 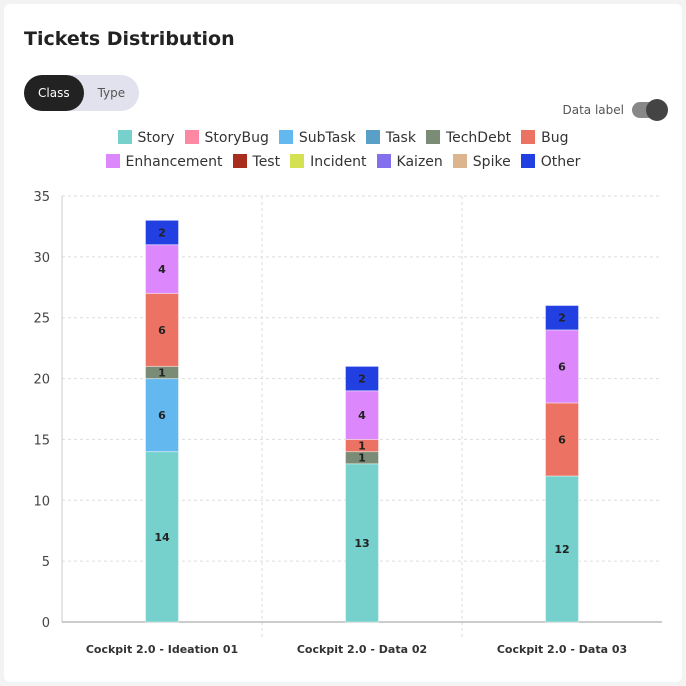 I want to click on legend-item: Kaizen, so click(x=409, y=162).